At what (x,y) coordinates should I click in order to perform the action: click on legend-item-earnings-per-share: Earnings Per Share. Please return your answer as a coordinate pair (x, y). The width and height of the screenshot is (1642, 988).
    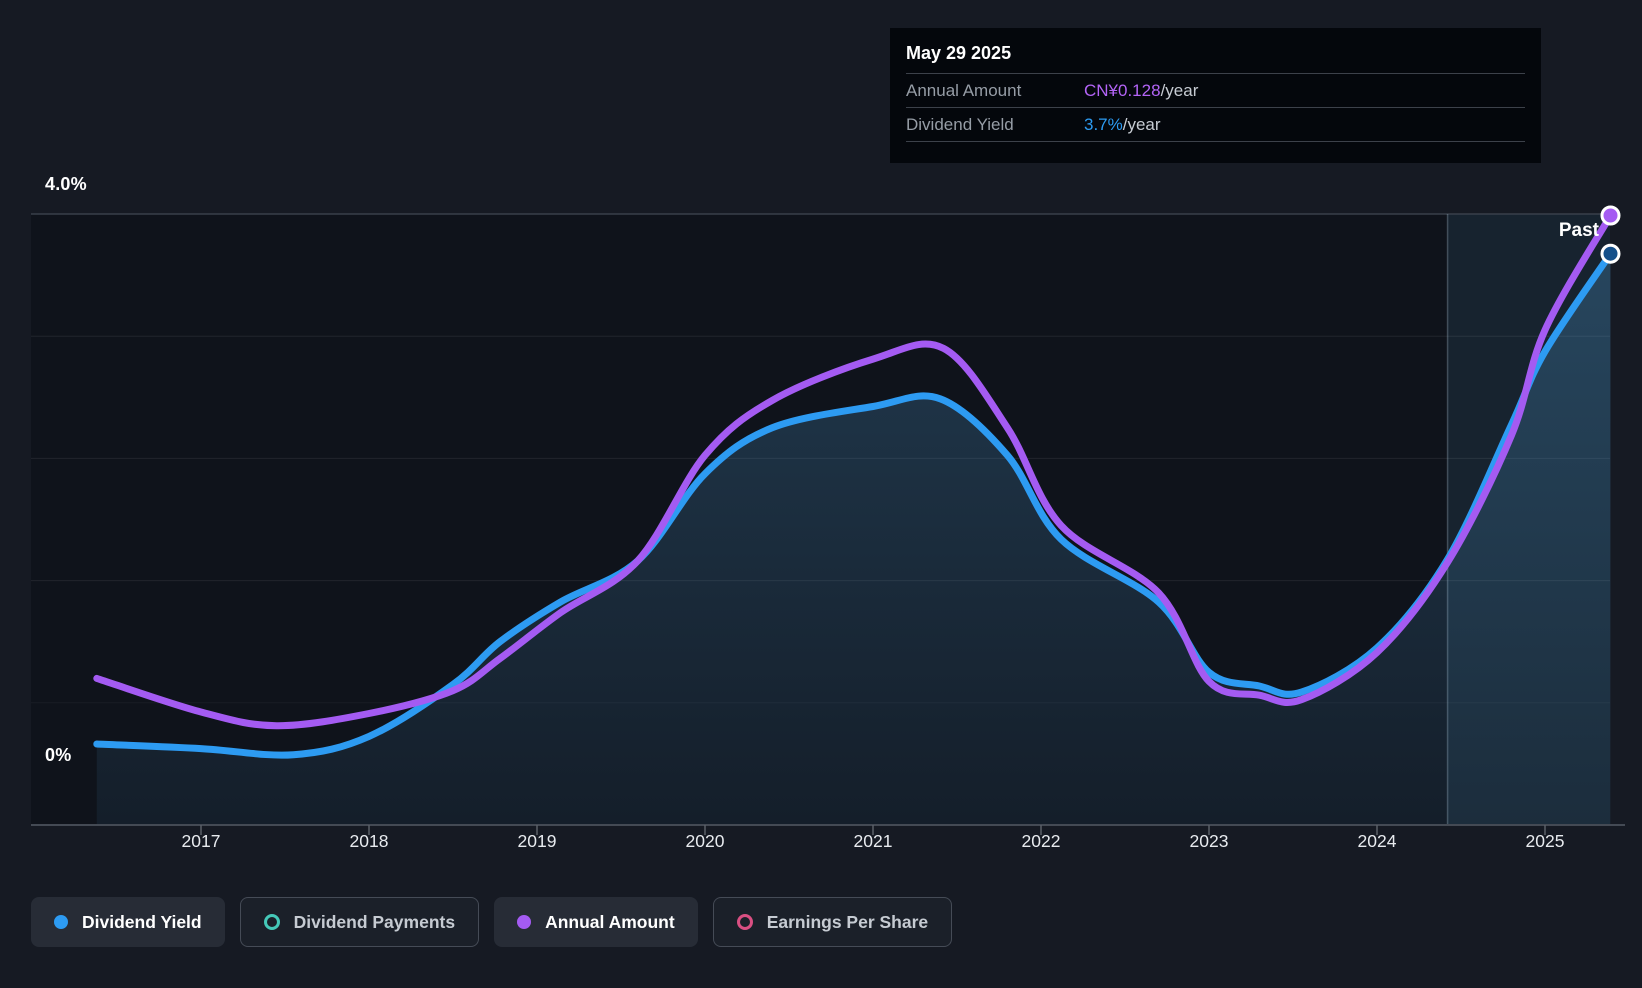
    Looking at the image, I should click on (832, 922).